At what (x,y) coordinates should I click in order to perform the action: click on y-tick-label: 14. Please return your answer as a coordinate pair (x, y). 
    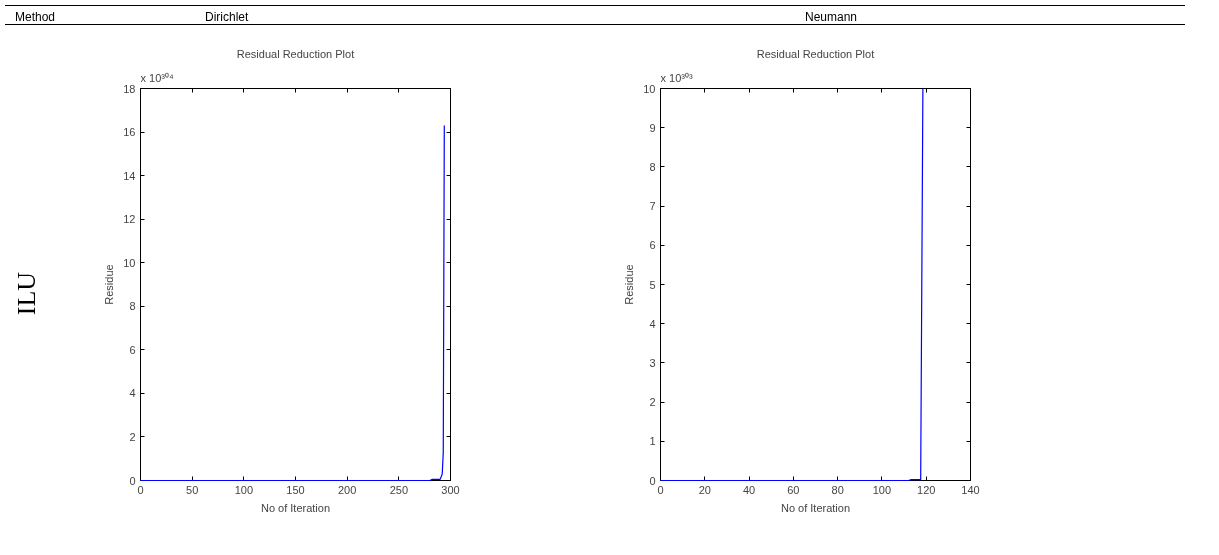
    Looking at the image, I should click on (129, 175).